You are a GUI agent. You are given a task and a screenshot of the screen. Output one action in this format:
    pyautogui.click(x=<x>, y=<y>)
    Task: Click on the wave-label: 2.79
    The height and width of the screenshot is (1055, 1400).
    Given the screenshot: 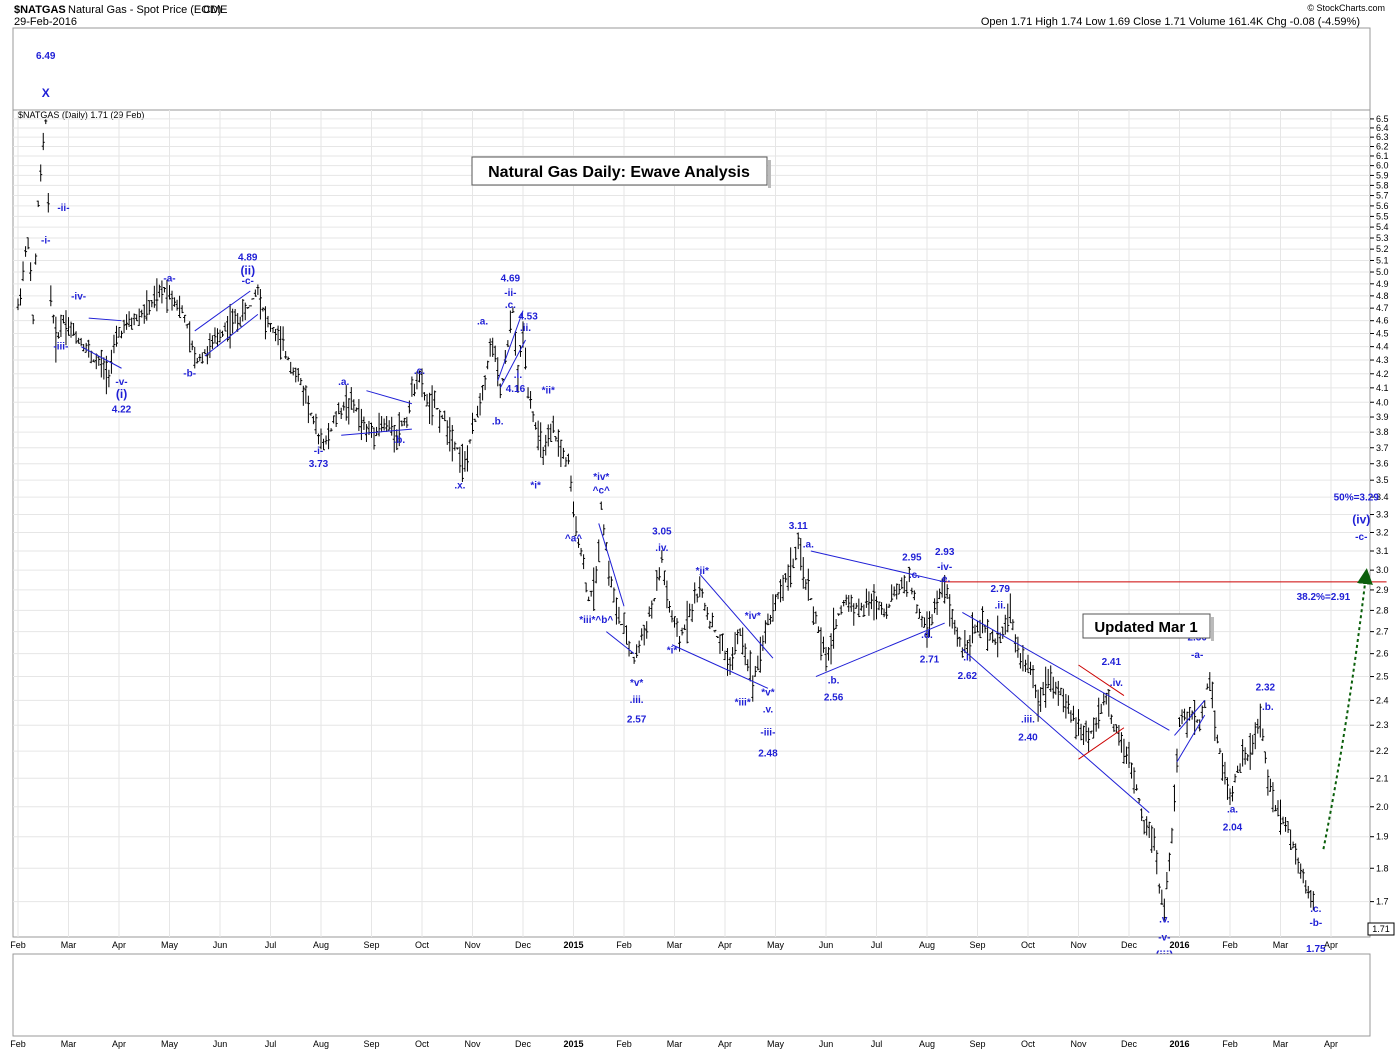 What is the action you would take?
    pyautogui.click(x=1000, y=589)
    